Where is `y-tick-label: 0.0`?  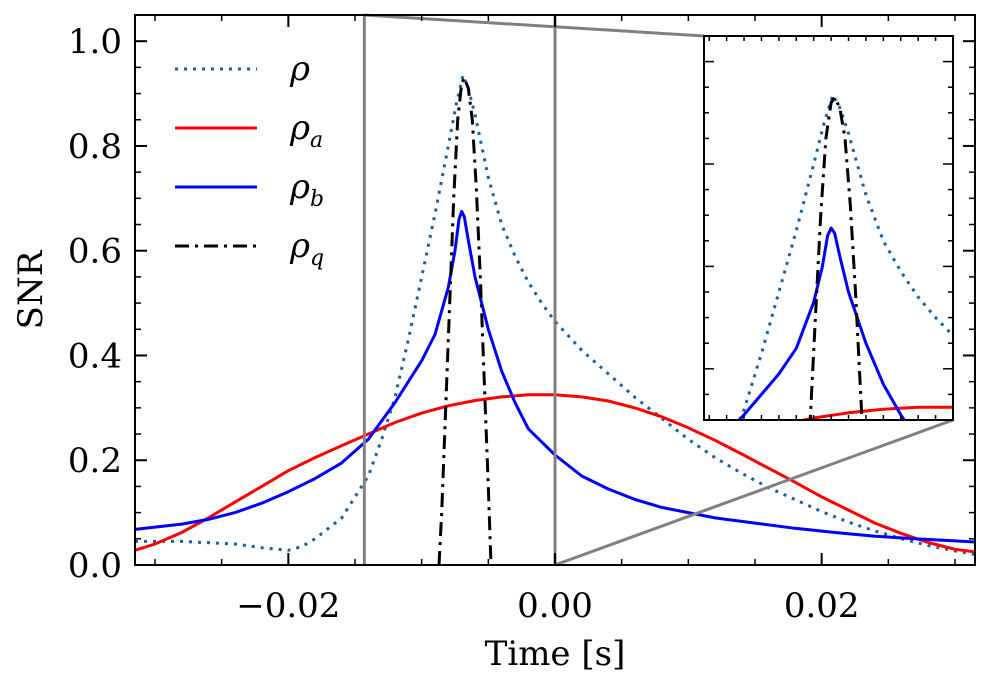
y-tick-label: 0.0 is located at coordinates (95, 566).